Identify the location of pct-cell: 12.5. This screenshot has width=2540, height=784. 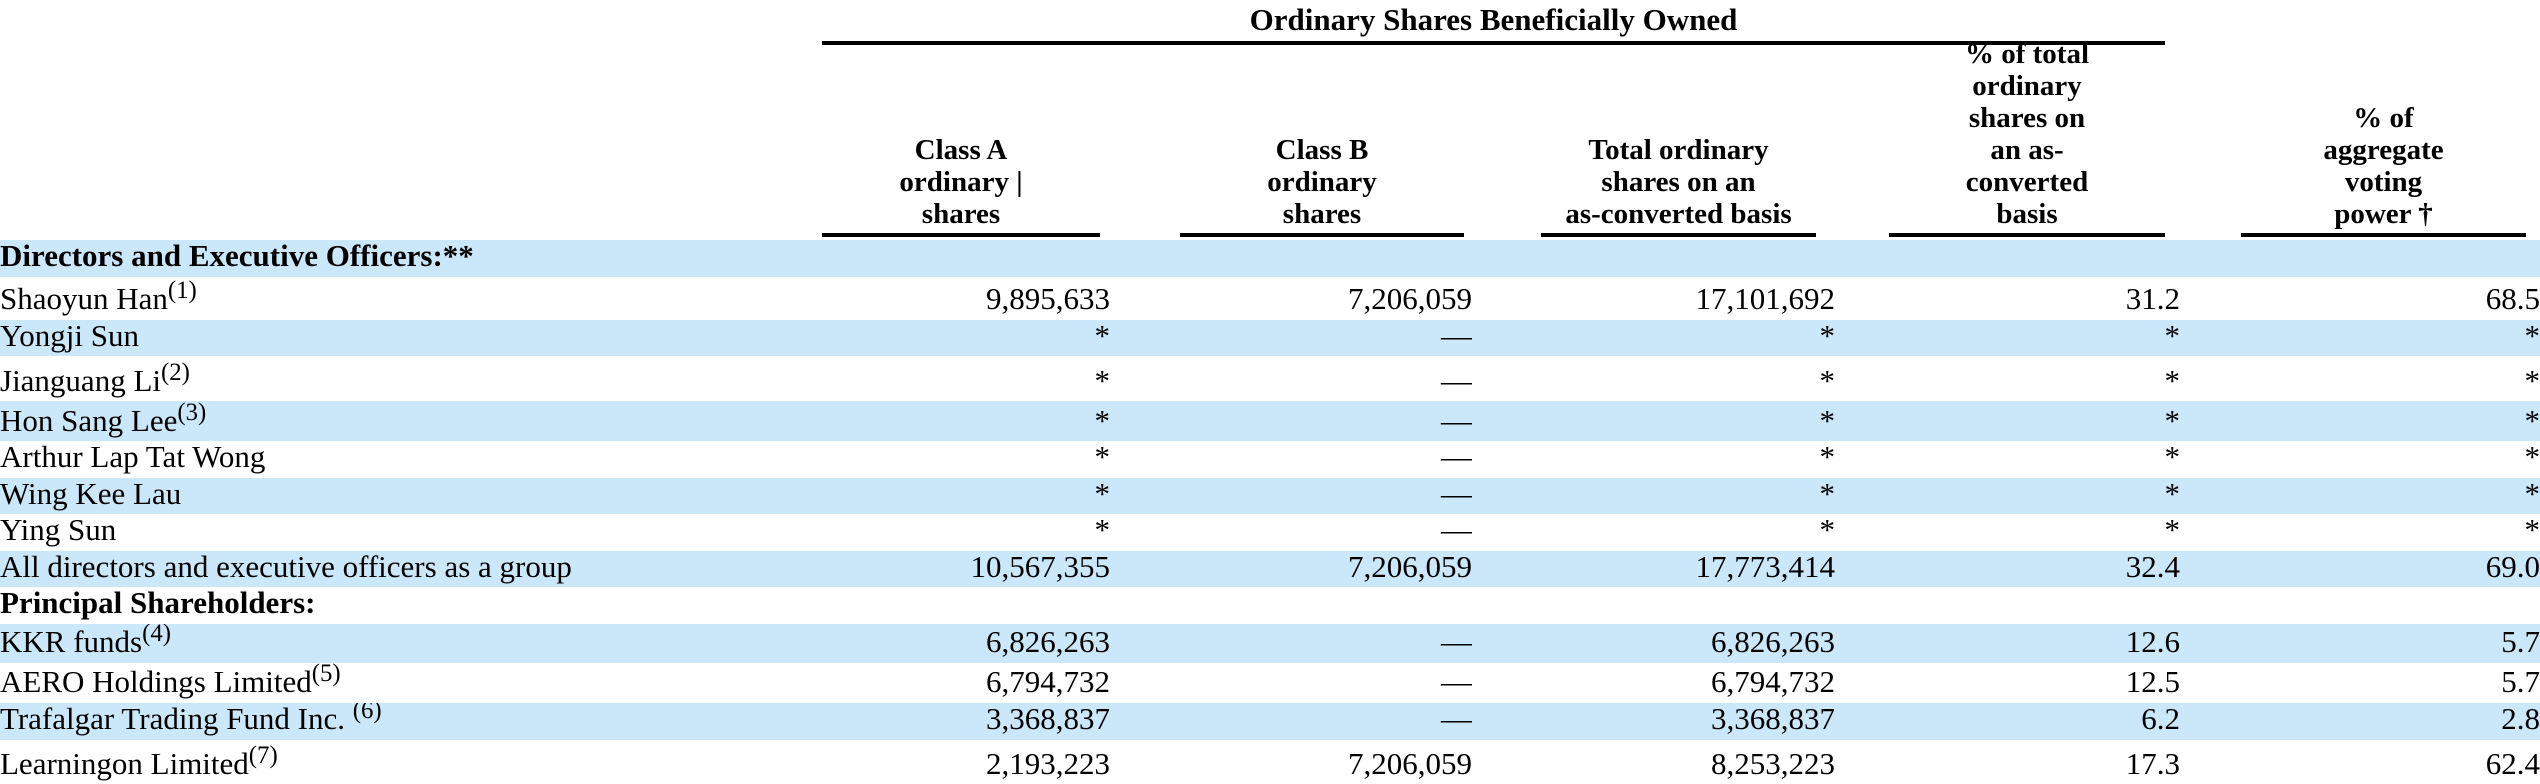
(2152, 682).